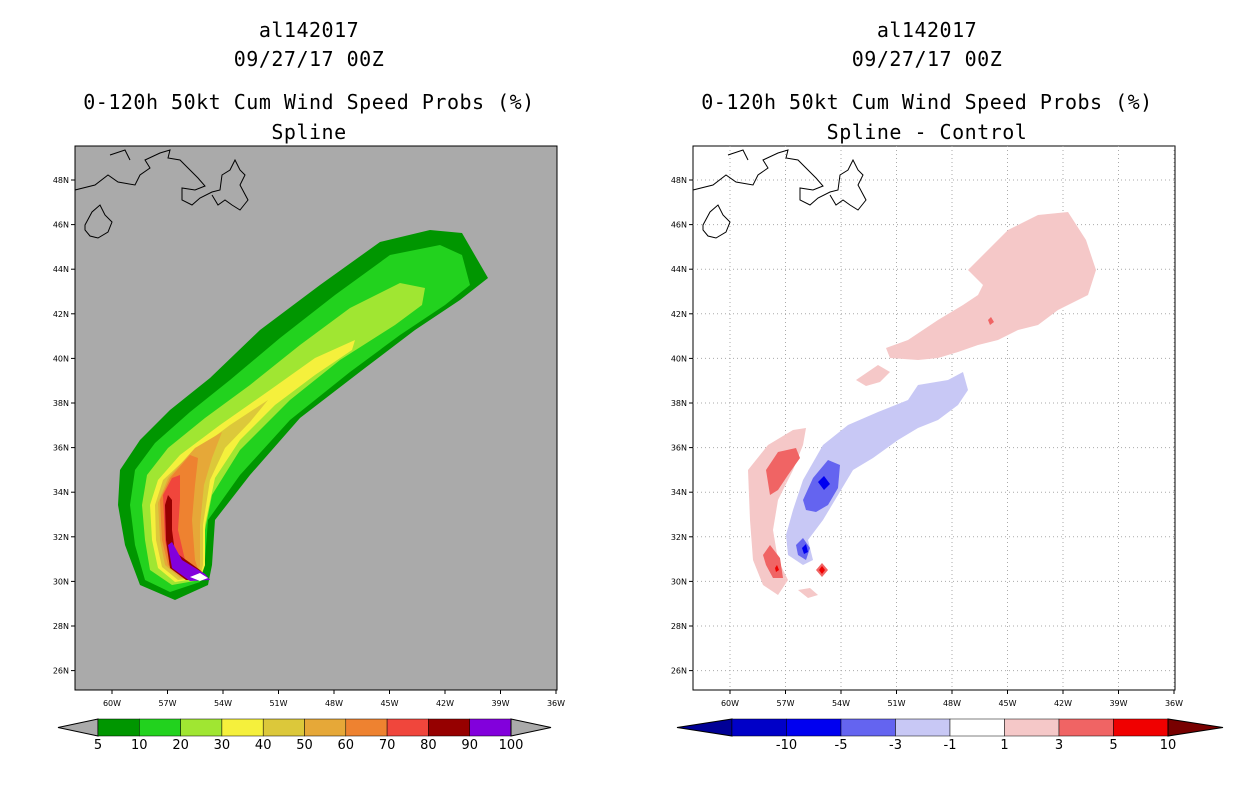  Describe the element at coordinates (263, 745) in the screenshot. I see `colorbar-label: 40` at that location.